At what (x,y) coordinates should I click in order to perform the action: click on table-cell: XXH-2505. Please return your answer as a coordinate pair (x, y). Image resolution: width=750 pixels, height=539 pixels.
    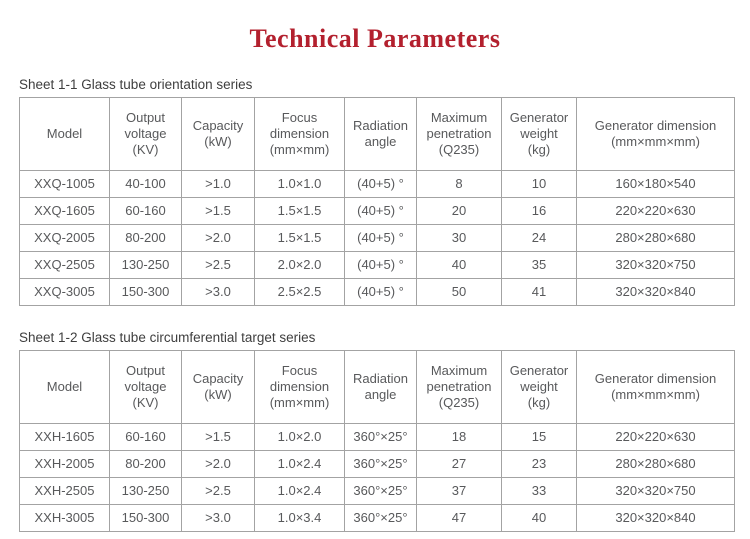
    Looking at the image, I should click on (64, 491).